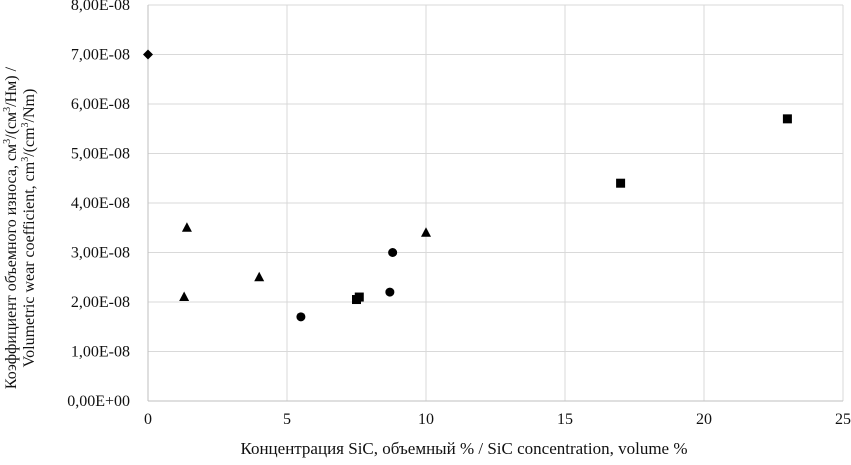 This screenshot has width=851, height=465. Describe the element at coordinates (148, 419) in the screenshot. I see `x-tick-label: 0` at that location.